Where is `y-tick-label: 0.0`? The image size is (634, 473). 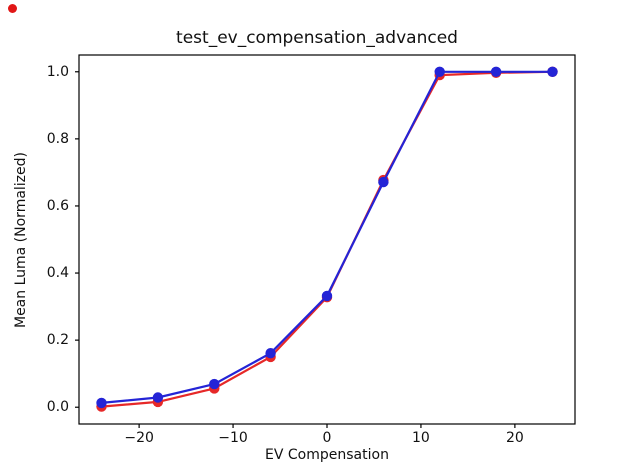
y-tick-label: 0.0 is located at coordinates (57, 407).